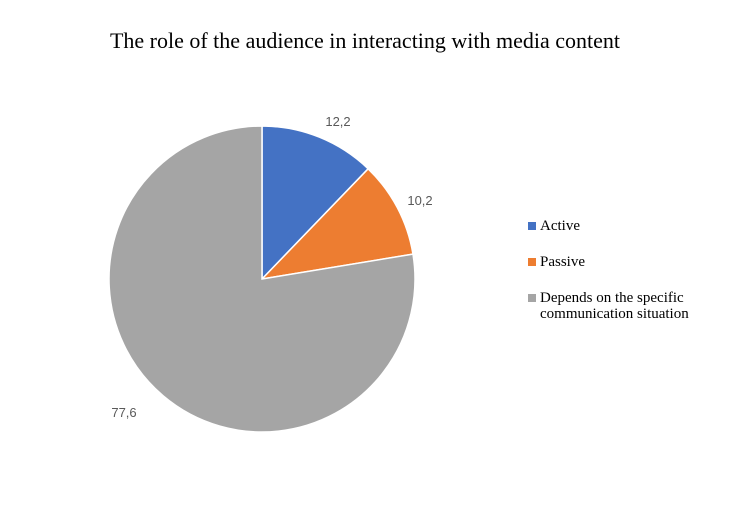 This screenshot has height=505, width=730. I want to click on legend-label-passive: Passive, so click(562, 262).